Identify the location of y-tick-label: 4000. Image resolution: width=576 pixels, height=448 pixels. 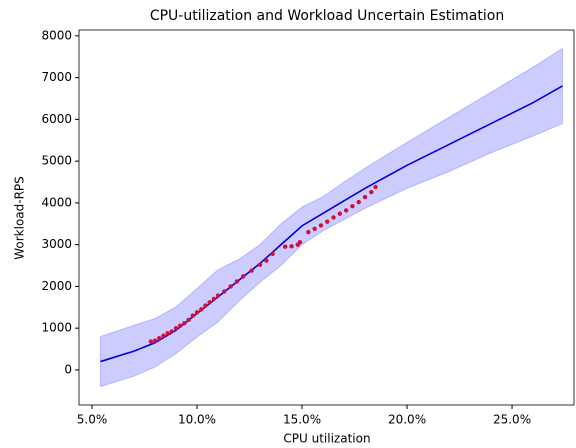
(56, 202).